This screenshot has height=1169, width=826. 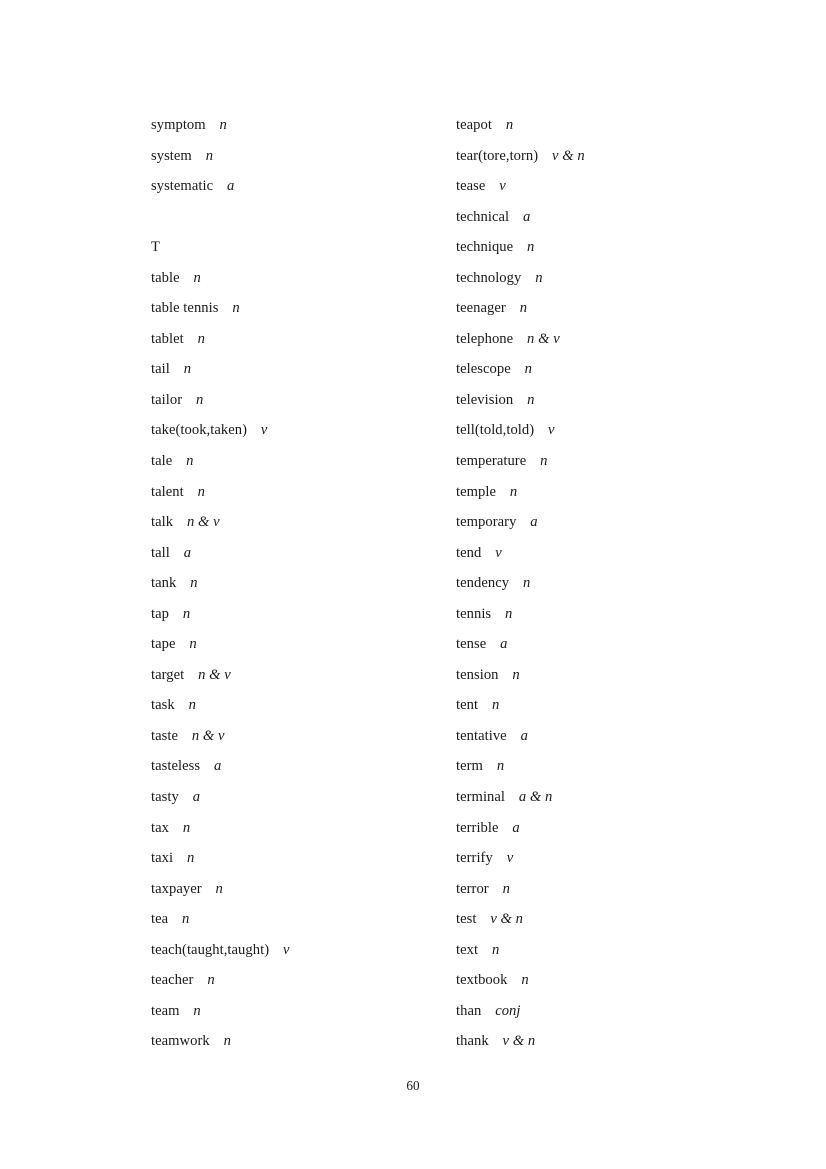 I want to click on word-entry: terrible a, so click(x=608, y=828).